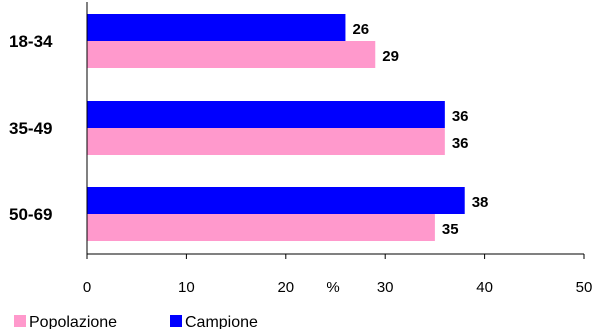  I want to click on legend-swatch-campione, so click(176, 321).